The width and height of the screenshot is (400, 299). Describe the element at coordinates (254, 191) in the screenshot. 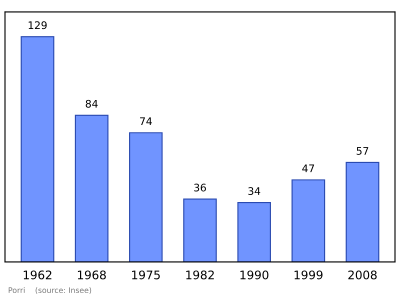

I see `data-label: 34` at that location.